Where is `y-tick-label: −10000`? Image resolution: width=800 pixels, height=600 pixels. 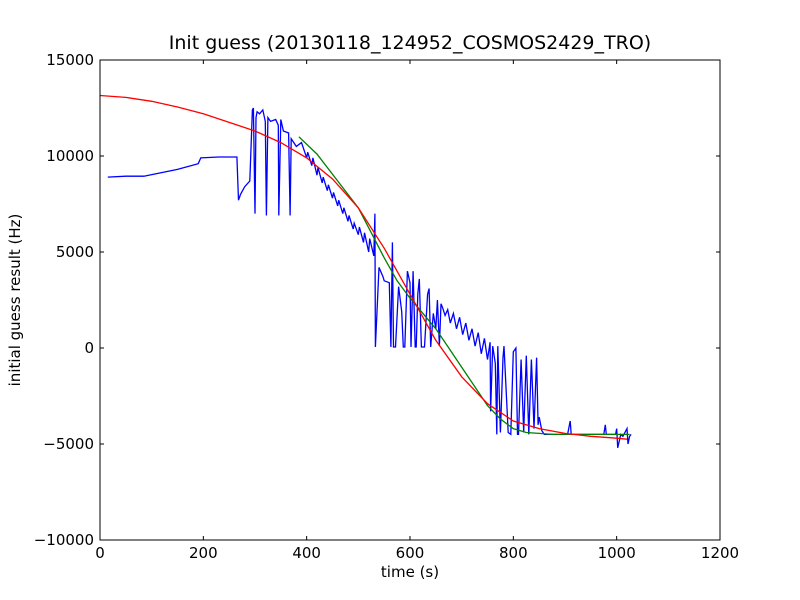 y-tick-label: −10000 is located at coordinates (64, 540).